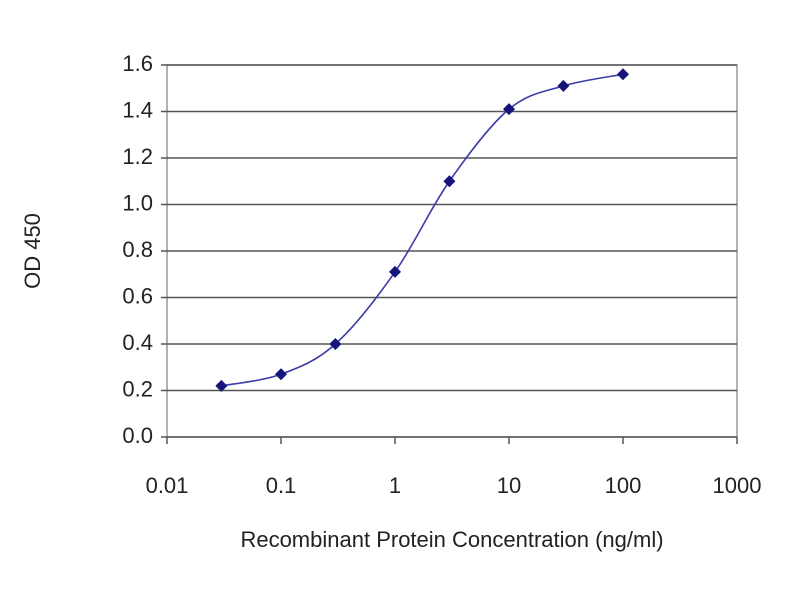 This screenshot has height=605, width=800. What do you see at coordinates (137, 295) in the screenshot?
I see `y-tick-label: 0.6` at bounding box center [137, 295].